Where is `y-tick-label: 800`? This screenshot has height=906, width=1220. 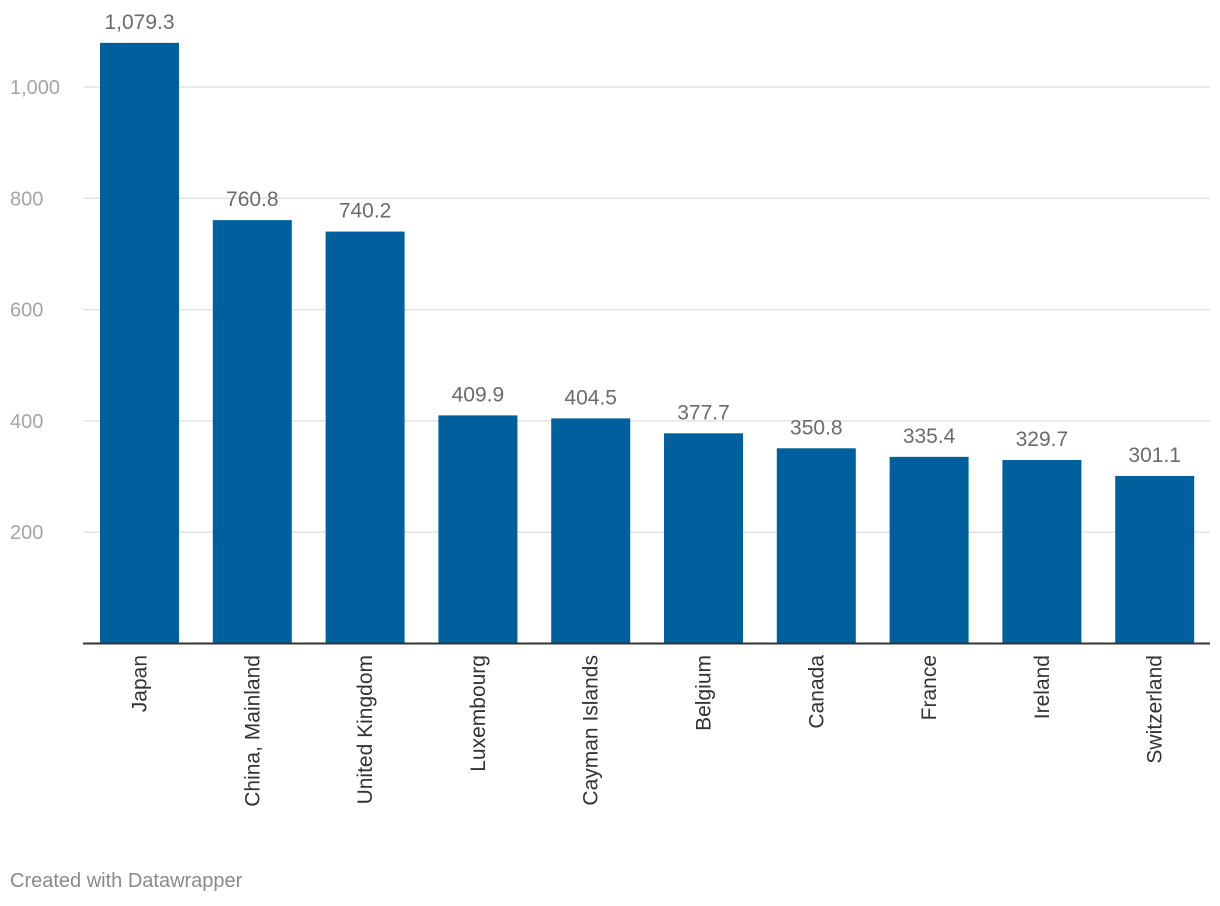
y-tick-label: 800 is located at coordinates (26, 199).